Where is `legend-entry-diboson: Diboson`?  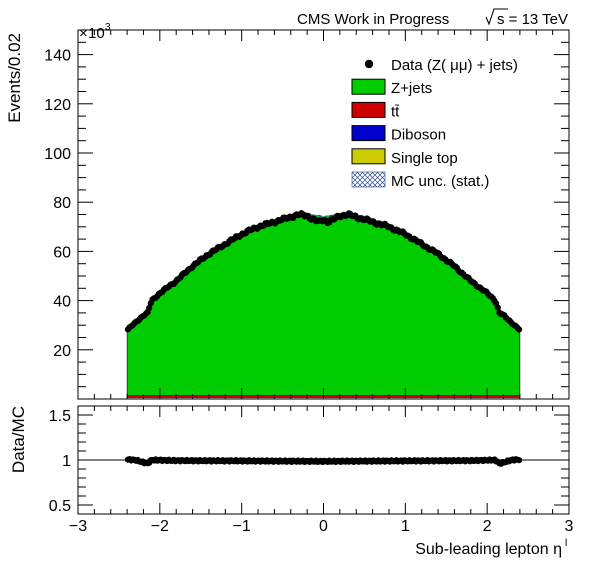
legend-entry-diboson: Diboson is located at coordinates (398, 134).